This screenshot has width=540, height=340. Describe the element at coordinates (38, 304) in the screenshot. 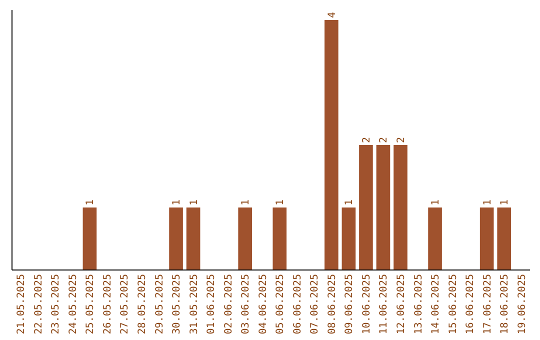

I see `x-tick-label: 22.05.2025` at that location.